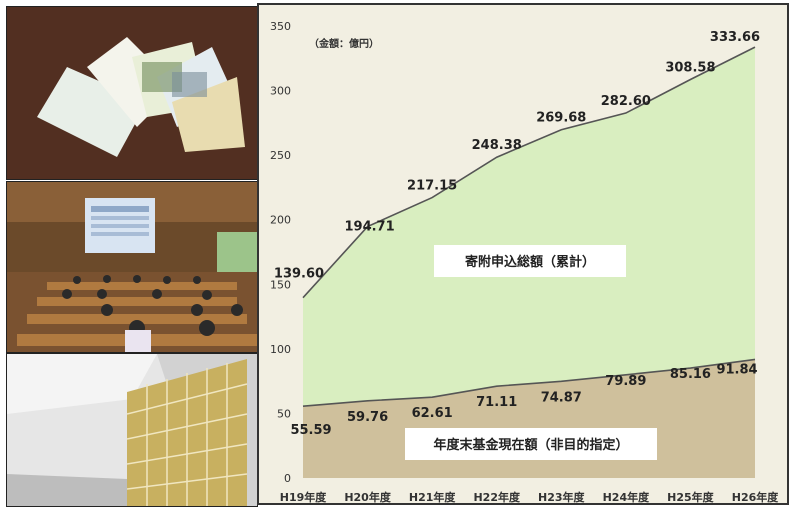 Image resolution: width=792 pixels, height=508 pixels. Describe the element at coordinates (562, 496) in the screenshot. I see `x-tick-label: H23年度` at that location.